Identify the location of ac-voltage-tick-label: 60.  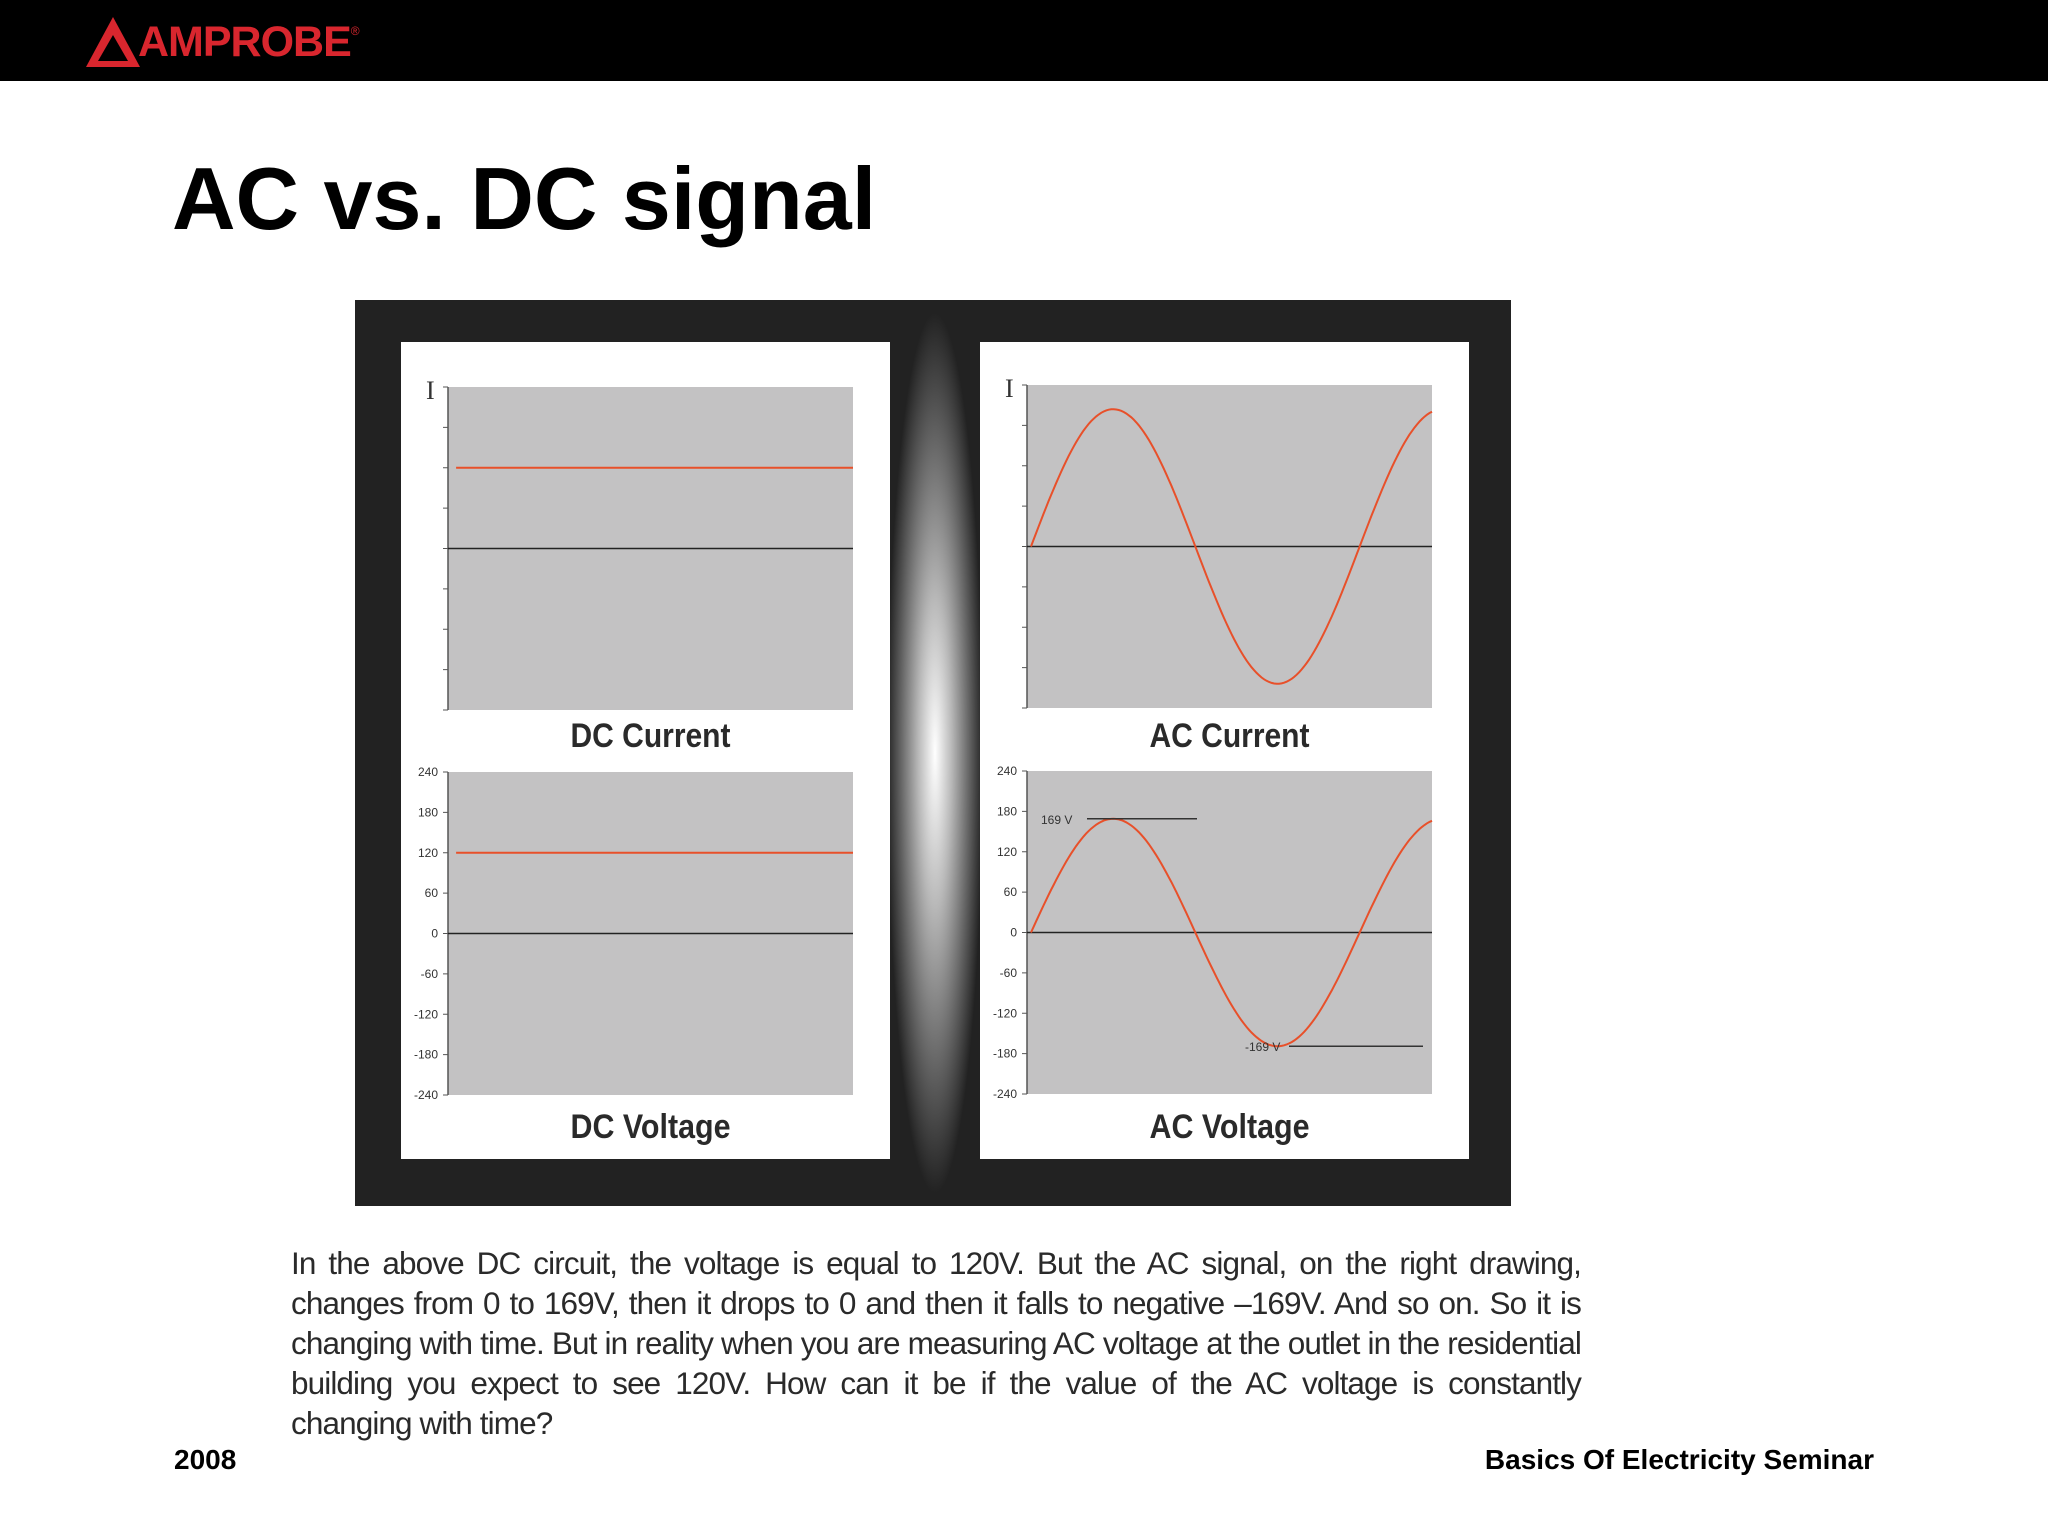
(1011, 892).